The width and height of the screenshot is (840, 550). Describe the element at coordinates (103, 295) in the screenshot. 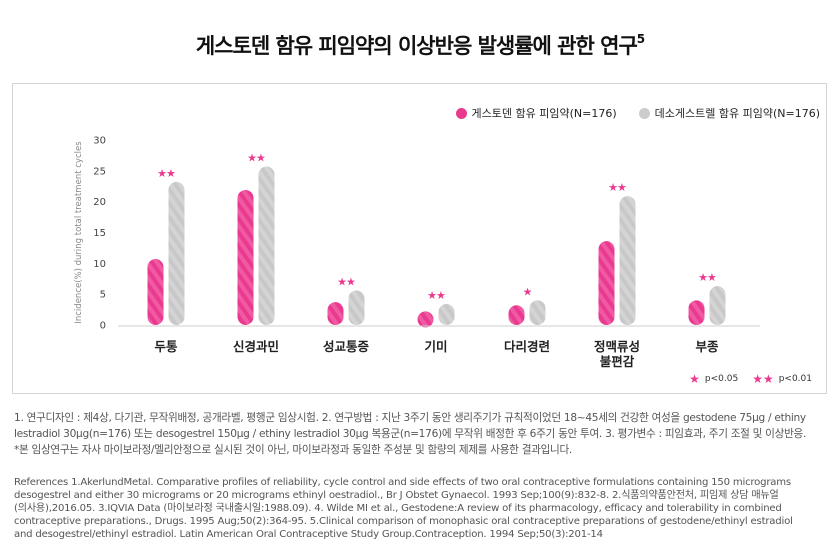

I see `y-tick-label: 5` at that location.